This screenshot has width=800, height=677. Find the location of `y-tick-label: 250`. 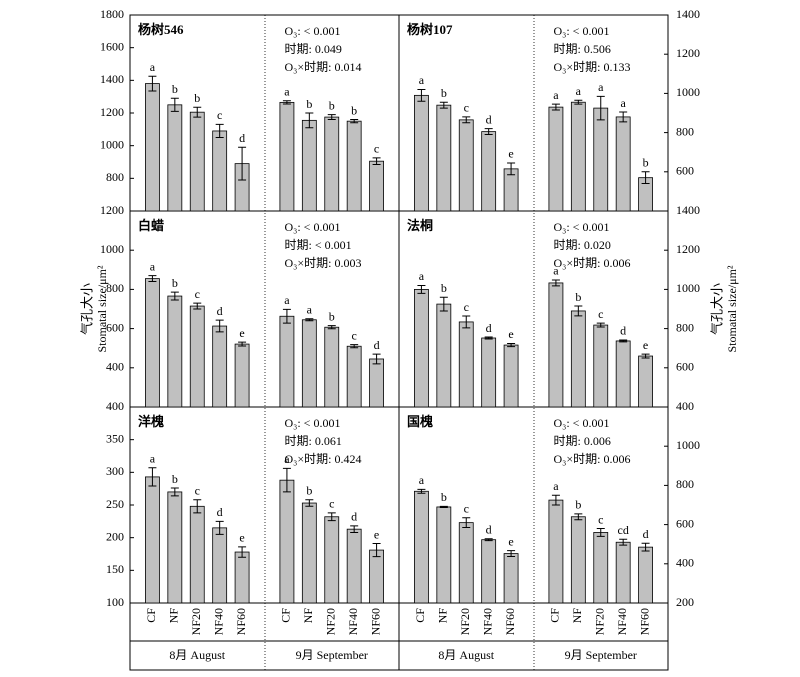

y-tick-label: 250 is located at coordinates (115, 504).